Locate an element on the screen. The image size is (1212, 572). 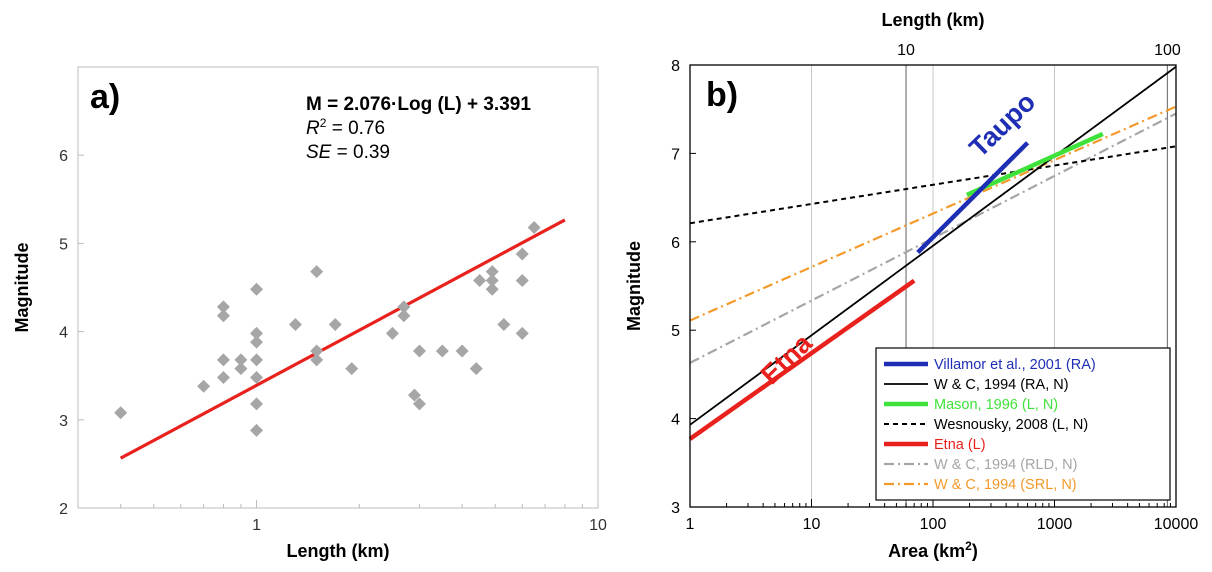
se-label: SE is located at coordinates (319, 152).